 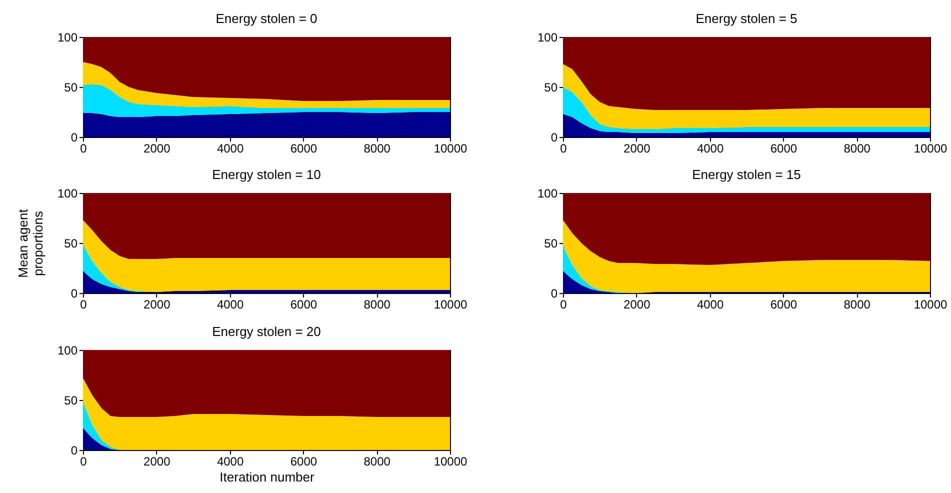 I want to click on chart-title: Energy stolen = 20, so click(x=266, y=331).